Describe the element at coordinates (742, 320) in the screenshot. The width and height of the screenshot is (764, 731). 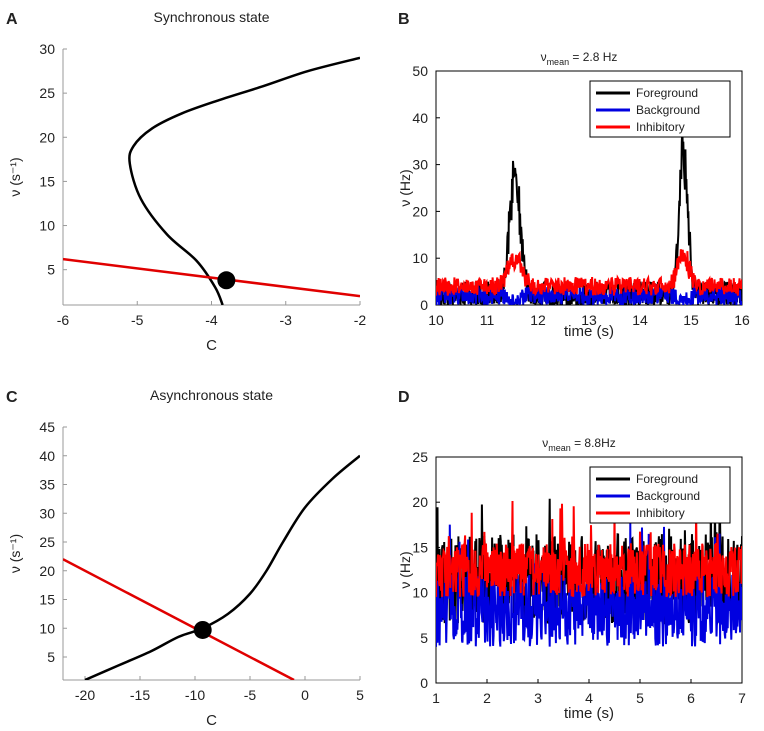
I see `x-tick-label: 16` at that location.